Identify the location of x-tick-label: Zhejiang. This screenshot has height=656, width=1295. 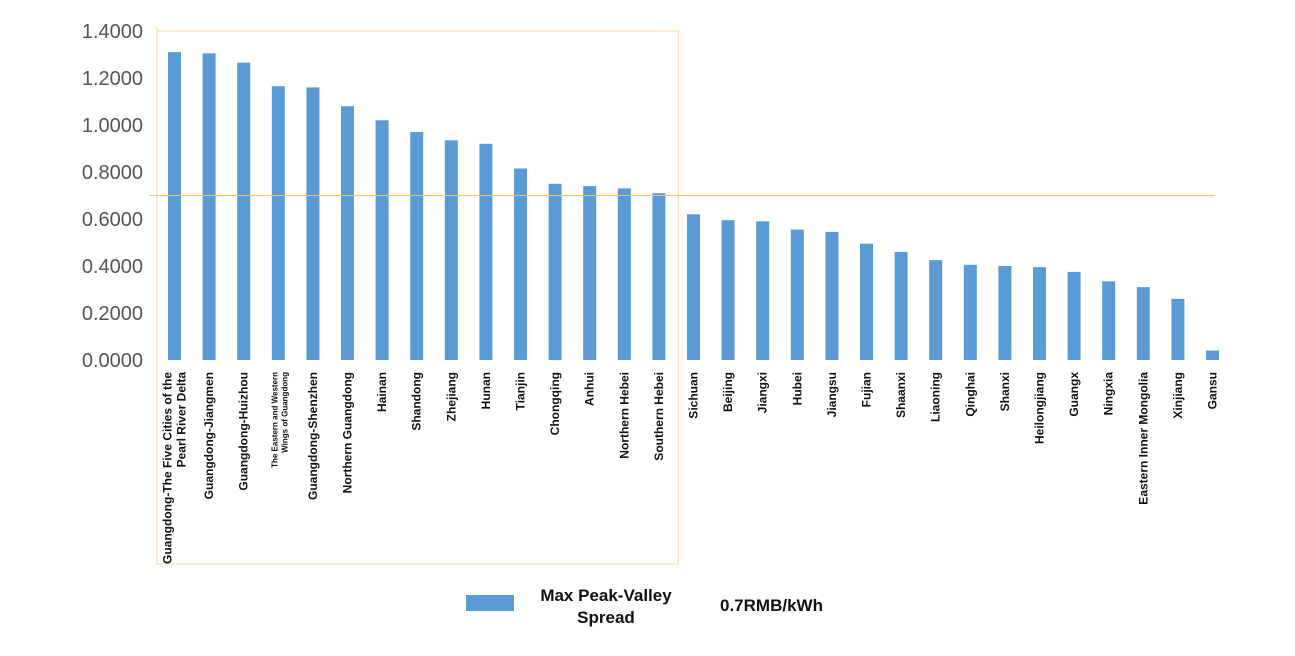
(451, 396).